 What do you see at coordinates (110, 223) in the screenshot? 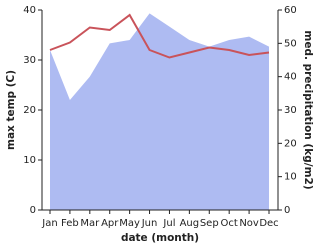
I see `x-tick-label: Apr` at bounding box center [110, 223].